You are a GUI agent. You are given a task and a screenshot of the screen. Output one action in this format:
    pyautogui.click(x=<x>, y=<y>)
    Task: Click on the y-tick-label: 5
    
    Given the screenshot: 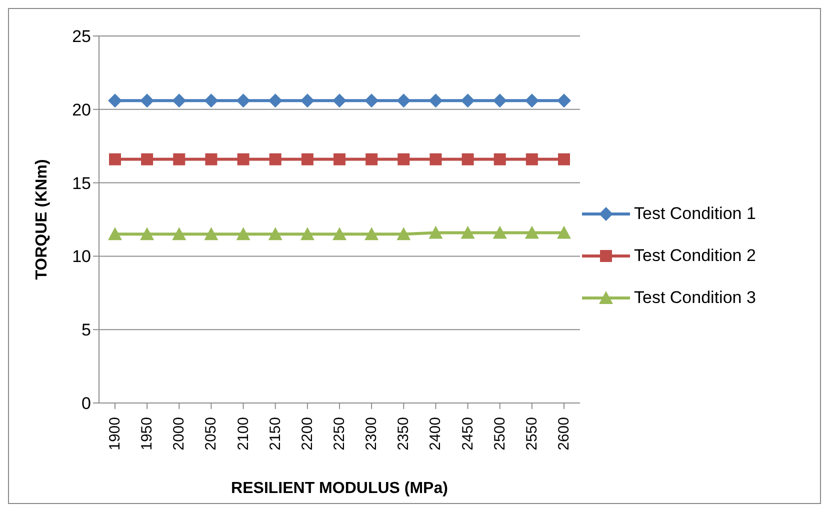 What is the action you would take?
    pyautogui.click(x=86, y=330)
    